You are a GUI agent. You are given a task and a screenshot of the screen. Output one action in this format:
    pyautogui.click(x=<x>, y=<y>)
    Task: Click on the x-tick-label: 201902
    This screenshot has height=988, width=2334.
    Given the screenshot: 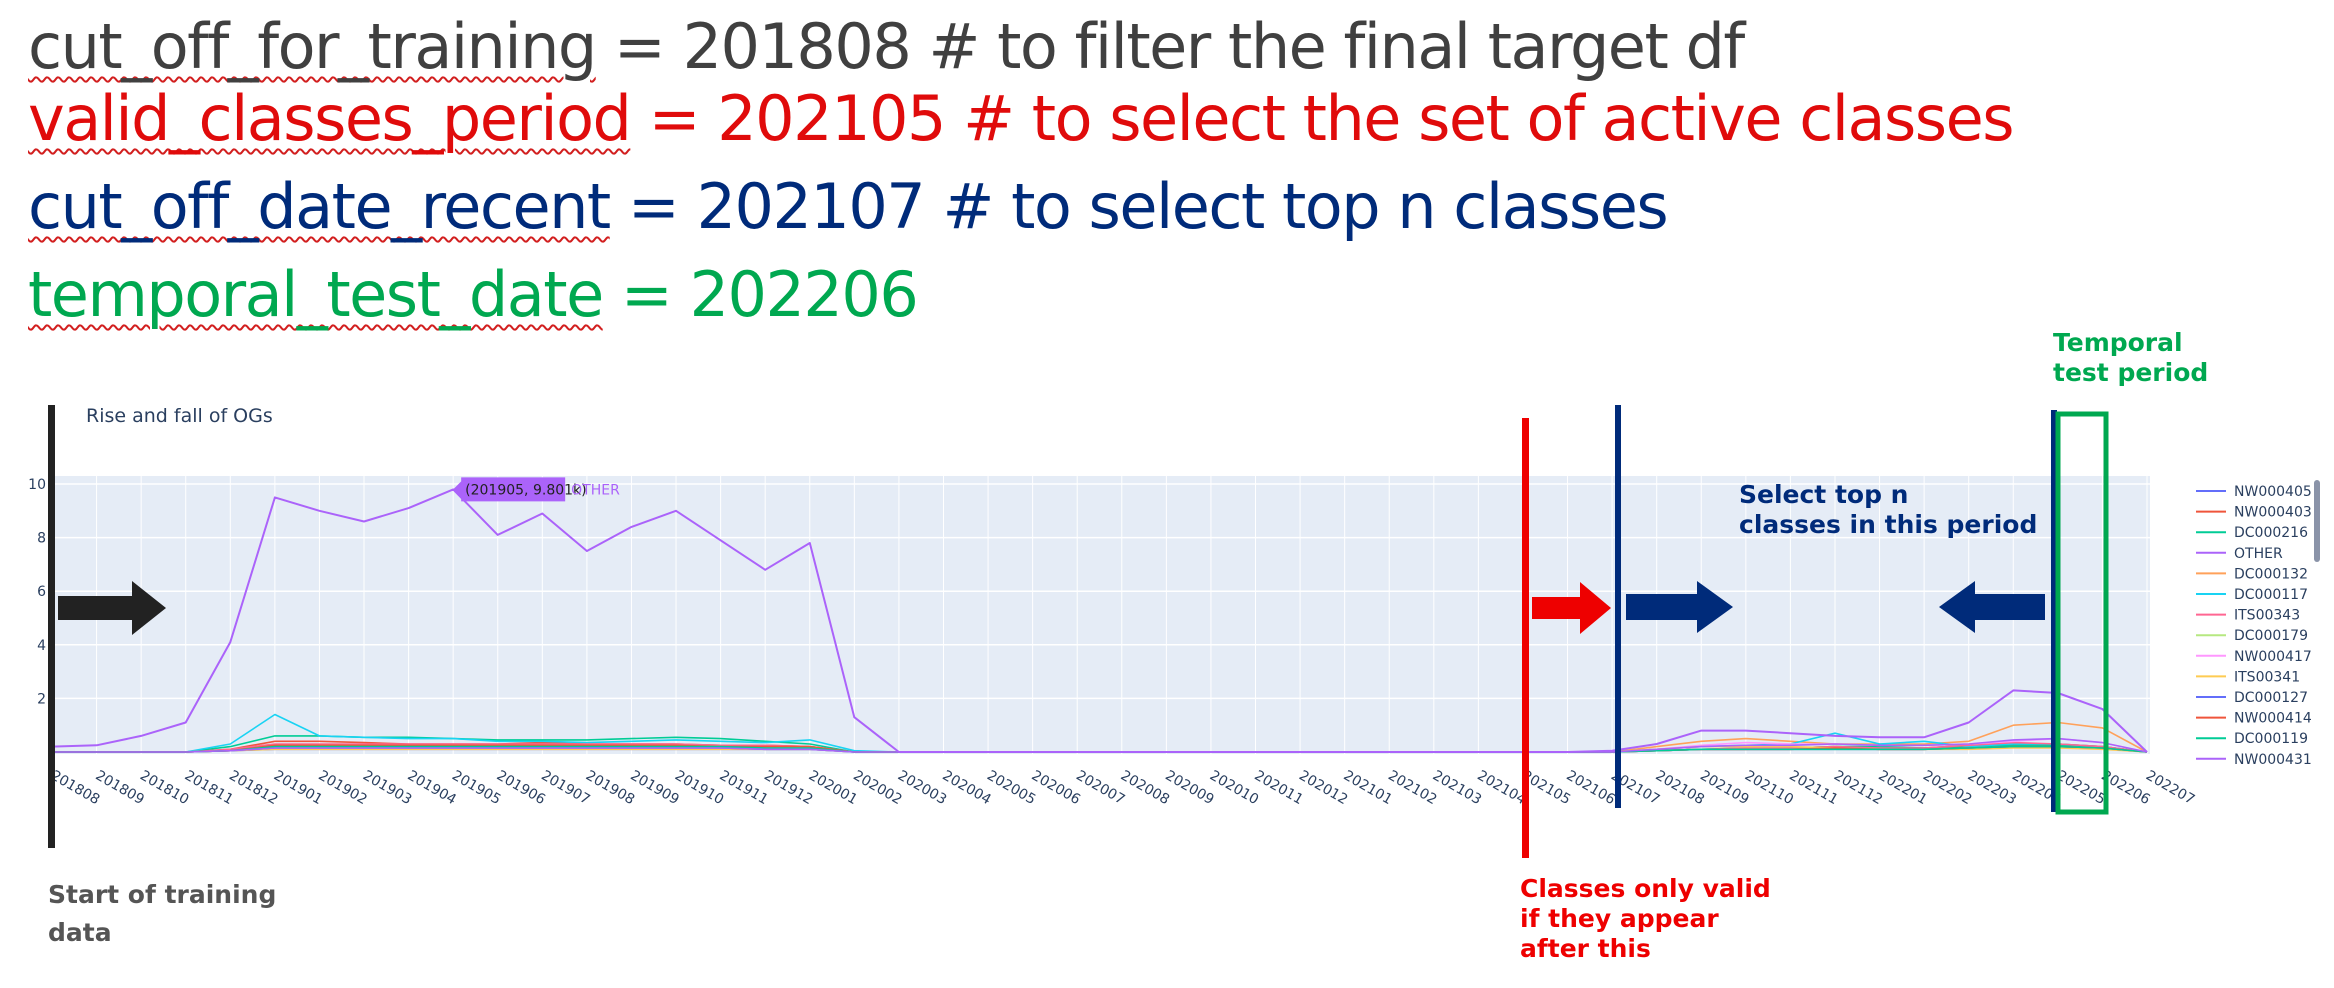 What is the action you would take?
    pyautogui.click(x=342, y=788)
    